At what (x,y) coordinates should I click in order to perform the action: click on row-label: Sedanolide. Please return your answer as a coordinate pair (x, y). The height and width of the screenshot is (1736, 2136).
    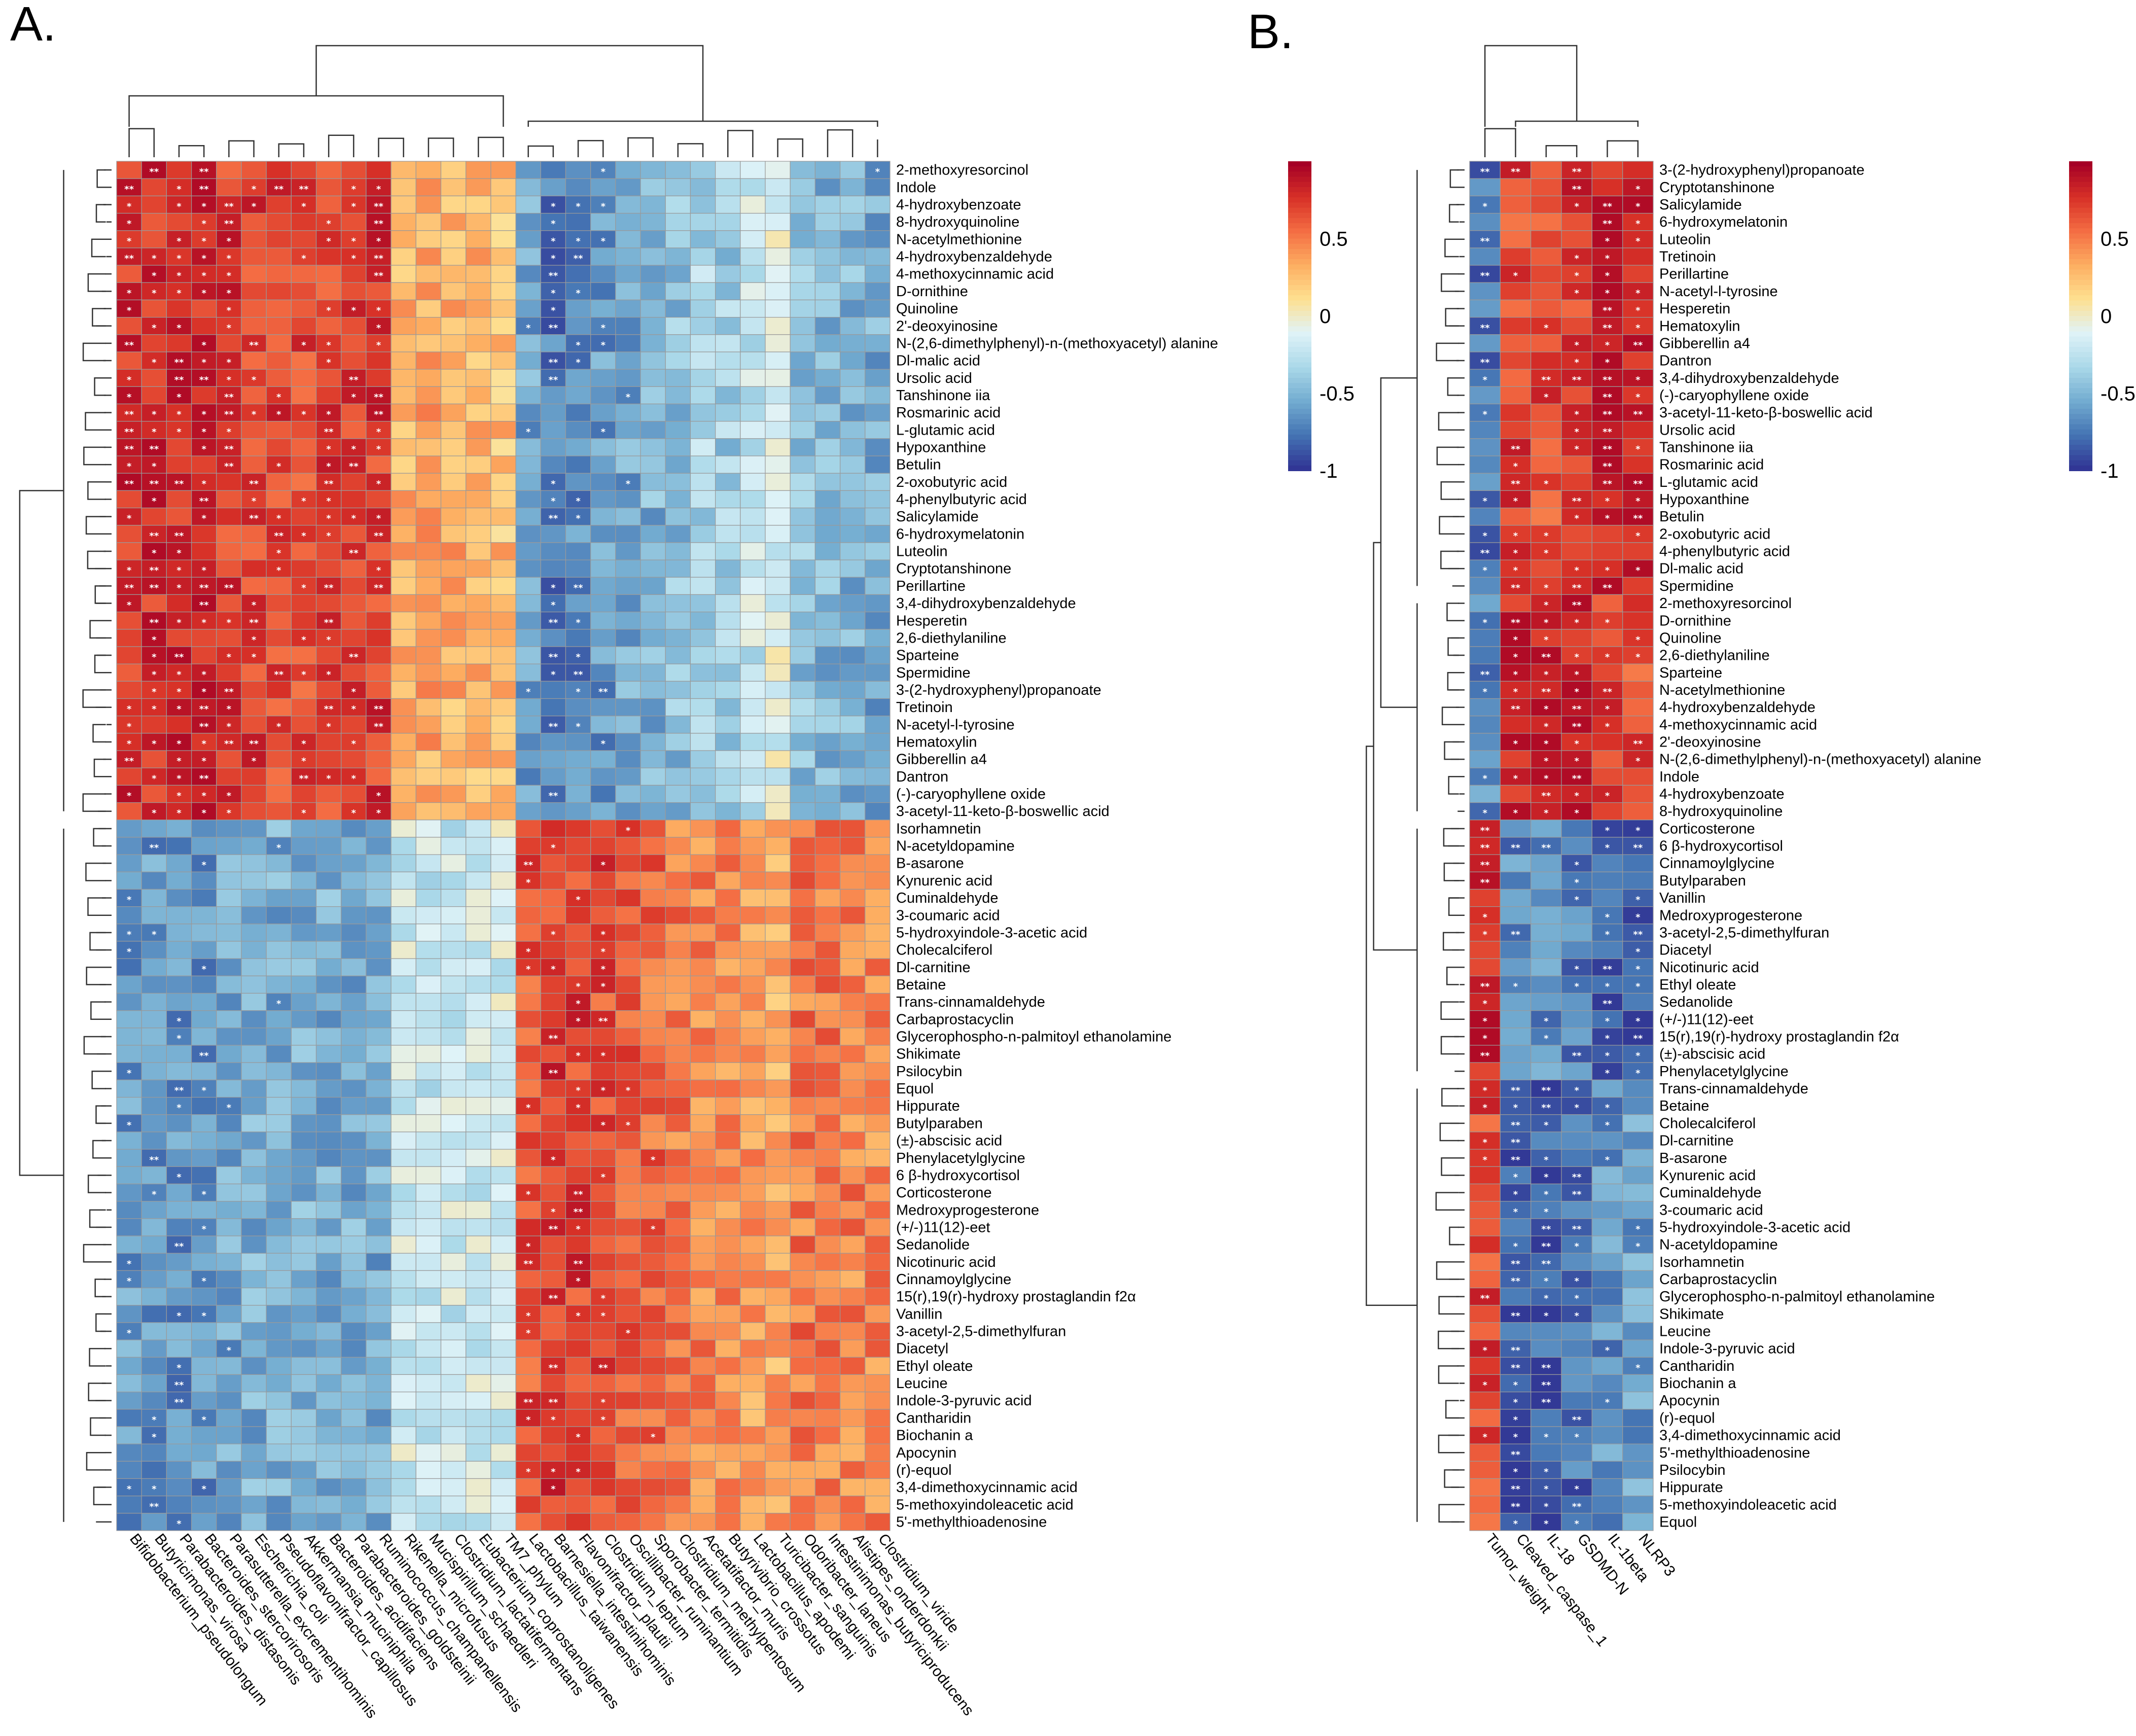
    Looking at the image, I should click on (1696, 1002).